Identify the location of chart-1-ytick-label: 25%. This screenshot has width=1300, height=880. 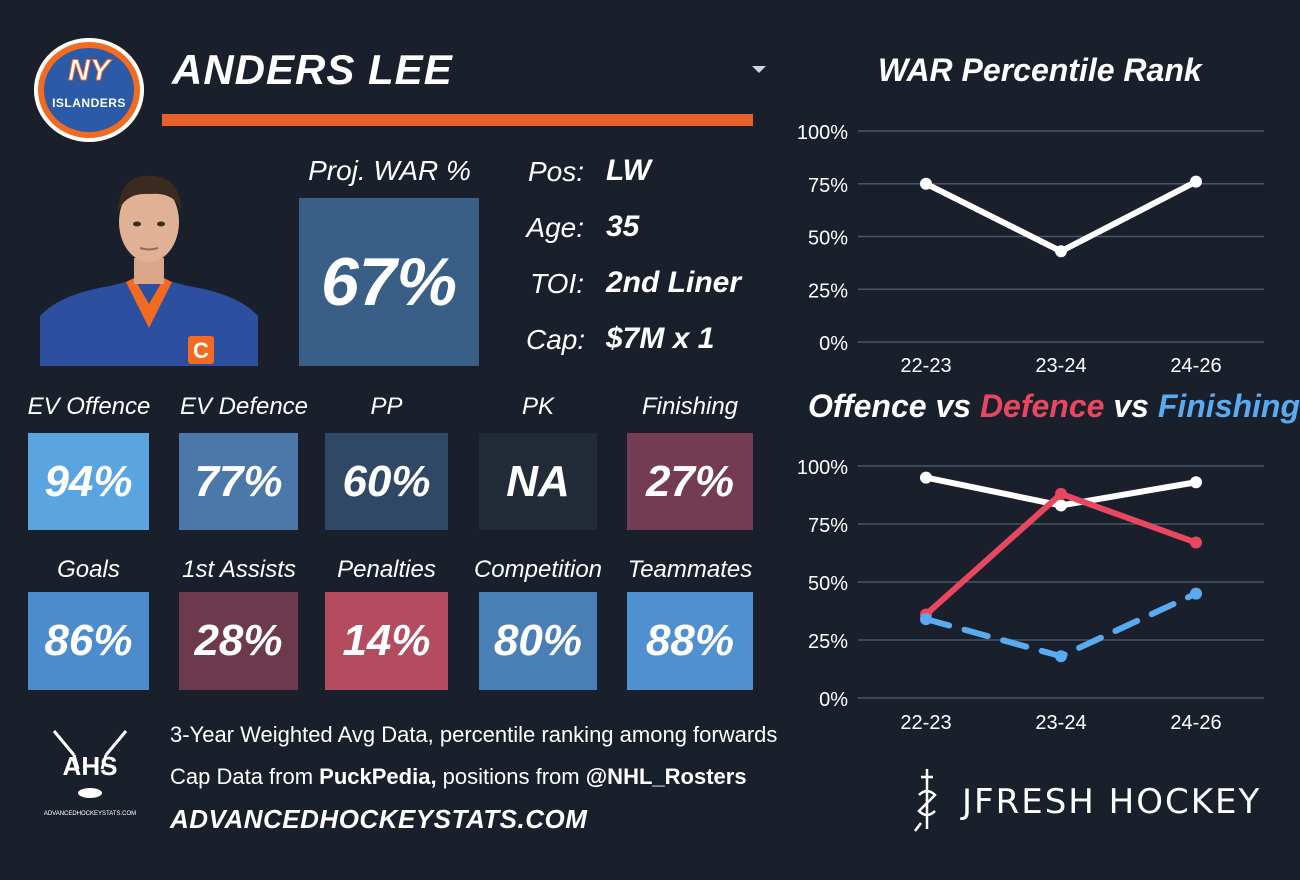
(828, 291).